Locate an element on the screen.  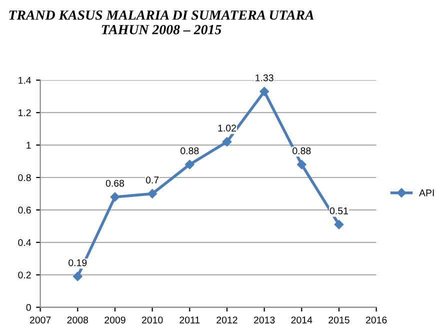
x-tick-label: 2013 is located at coordinates (264, 320).